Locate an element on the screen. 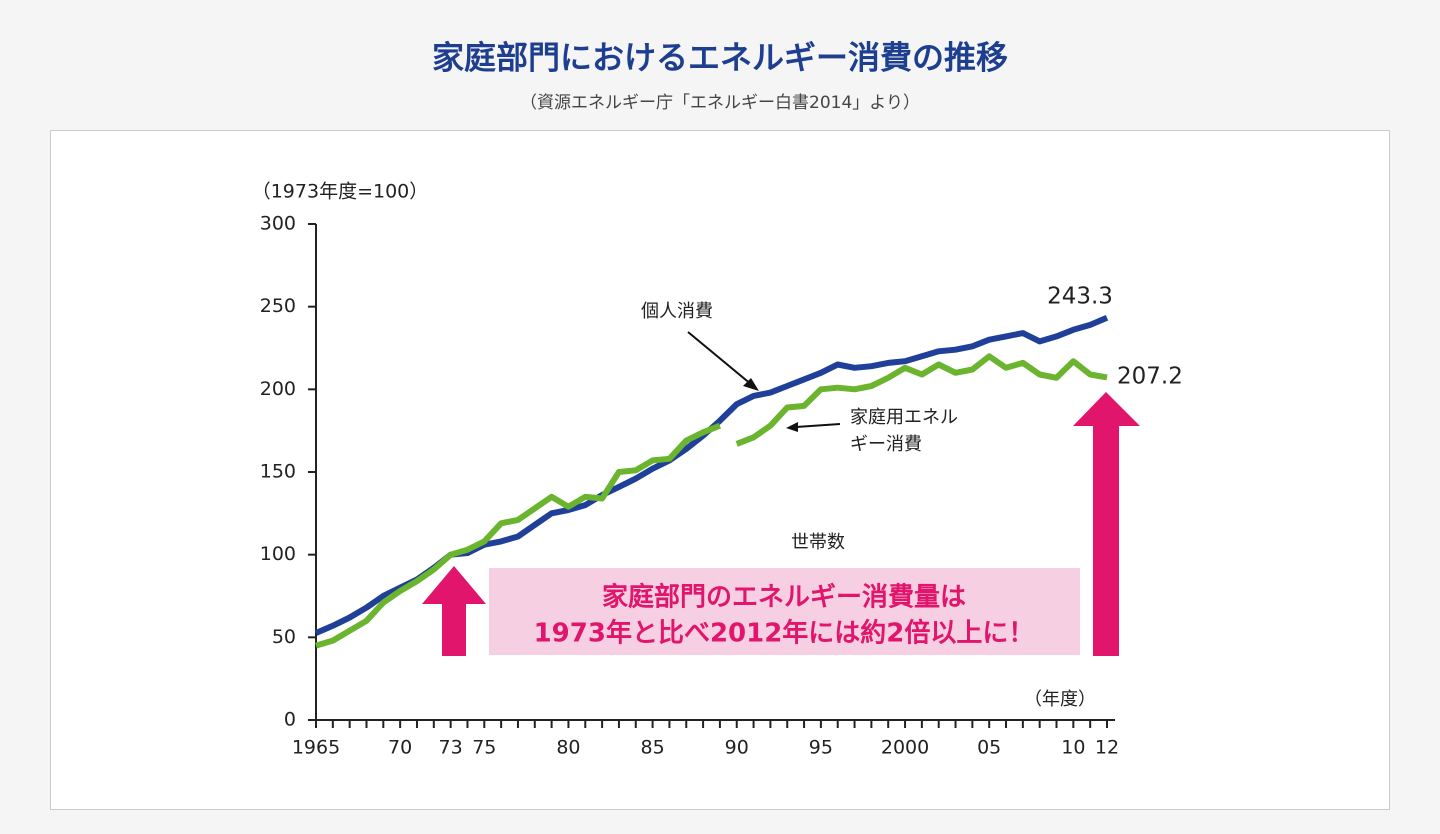 This screenshot has height=834, width=1440. x-tick-label: 70 is located at coordinates (400, 748).